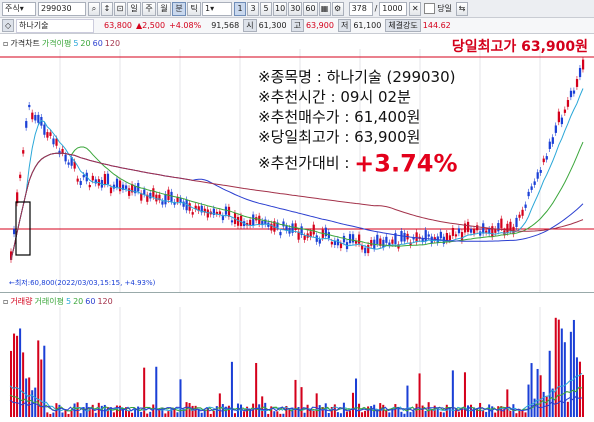 The image size is (594, 422). I want to click on minute-5: 5, so click(266, 8).